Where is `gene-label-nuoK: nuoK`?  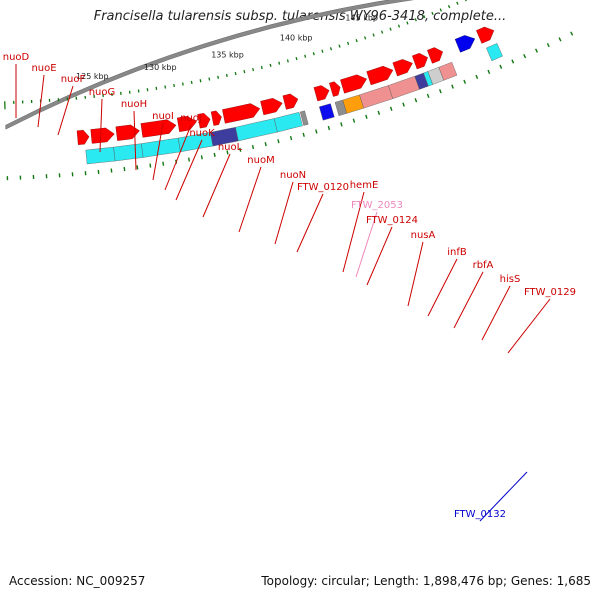 gene-label-nuoK: nuoK is located at coordinates (202, 133).